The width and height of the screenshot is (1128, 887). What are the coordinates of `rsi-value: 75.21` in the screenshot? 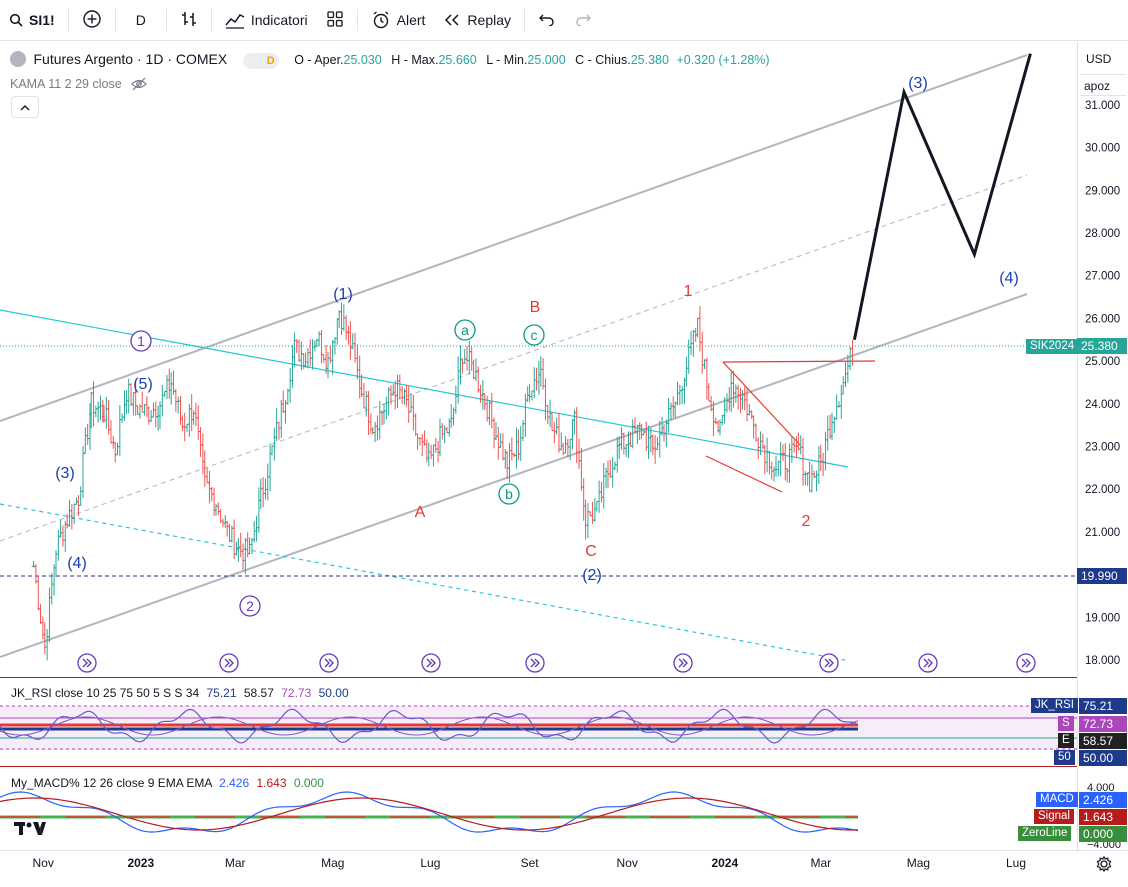 It's located at (1098, 706).